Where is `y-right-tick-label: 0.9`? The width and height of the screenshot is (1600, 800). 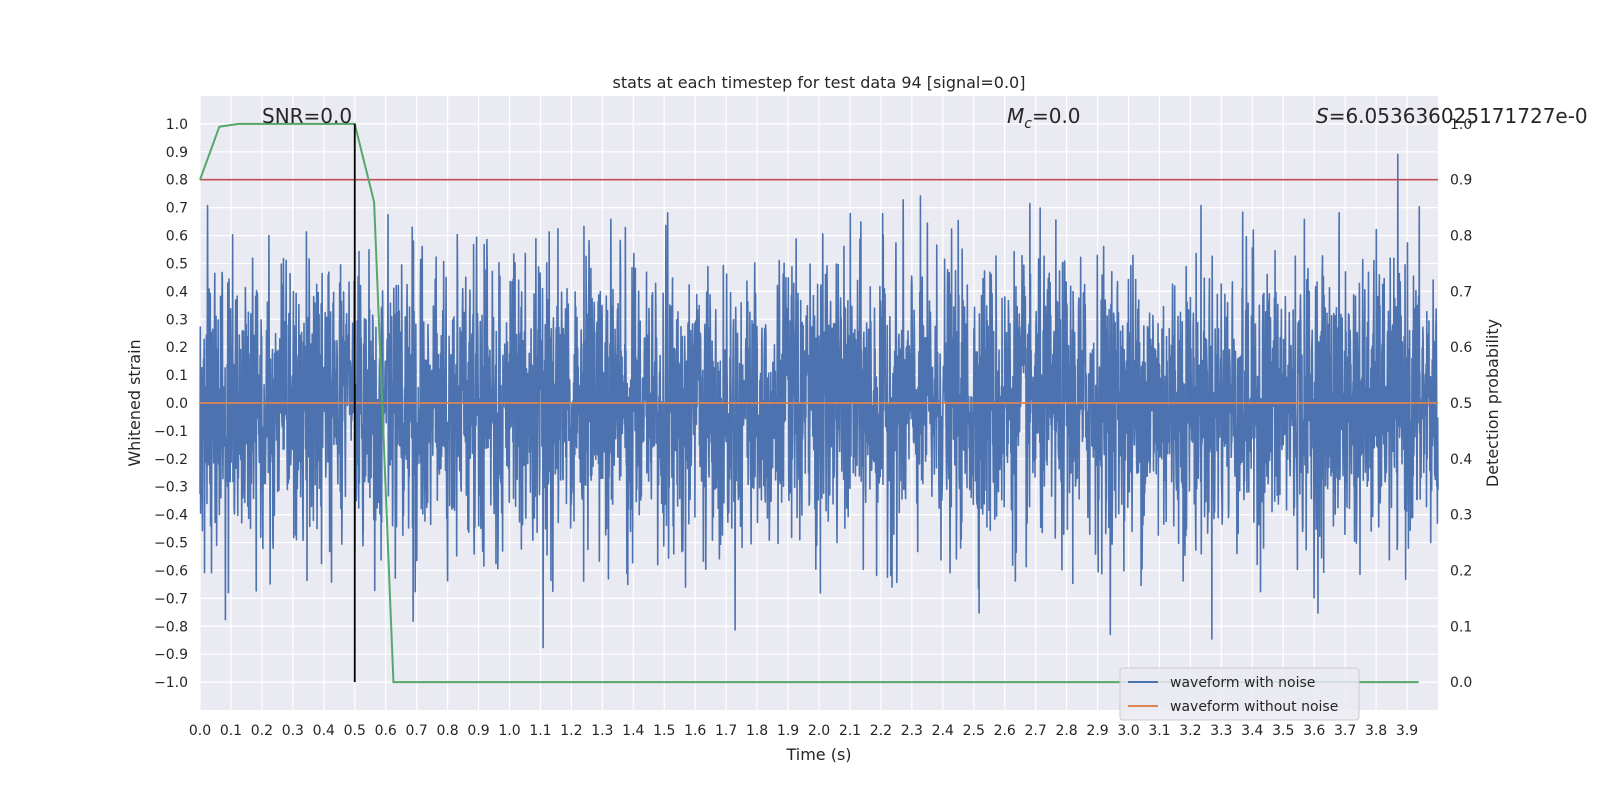 y-right-tick-label: 0.9 is located at coordinates (1461, 181).